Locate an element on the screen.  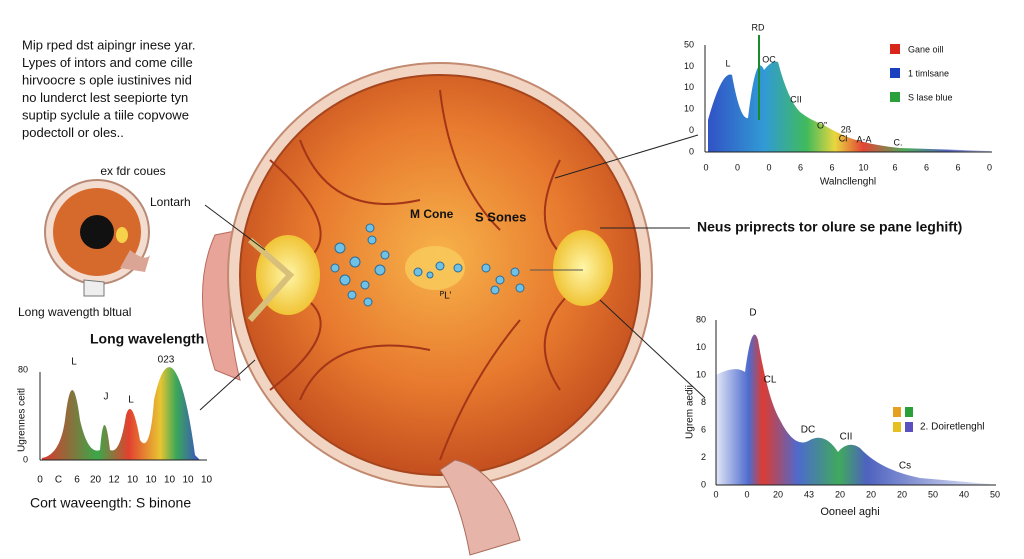
small-eye-caption: ex fdr coues is located at coordinates (132, 171).